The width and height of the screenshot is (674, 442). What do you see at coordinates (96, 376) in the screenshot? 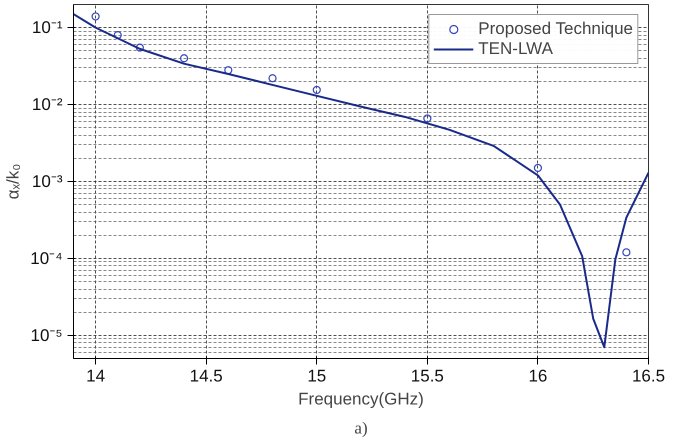
I see `x-tick-label: 14` at bounding box center [96, 376].